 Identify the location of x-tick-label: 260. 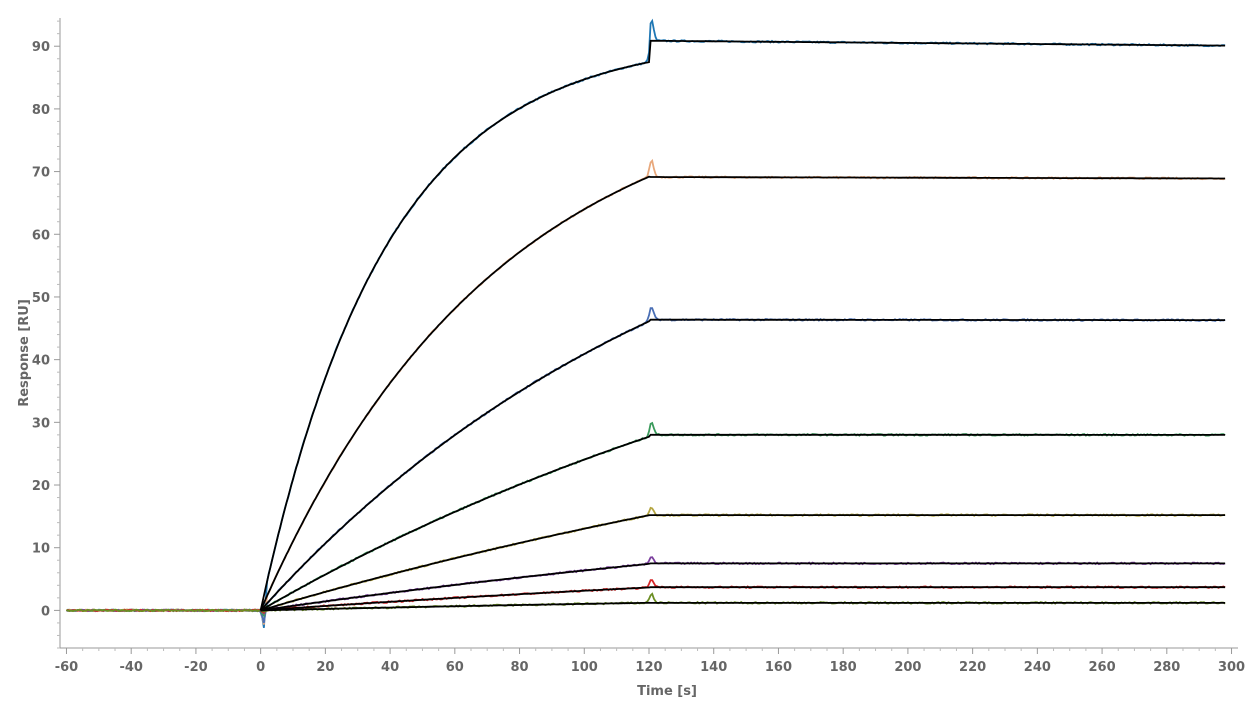
(1102, 667).